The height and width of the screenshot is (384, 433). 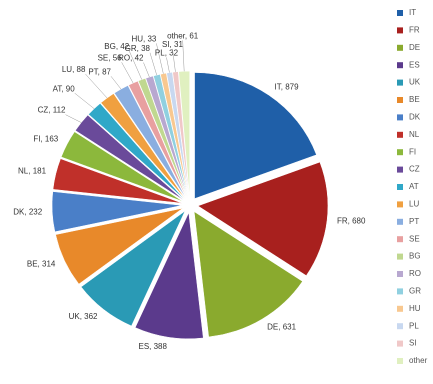 I want to click on data-label: GR, 38, so click(x=138, y=48).